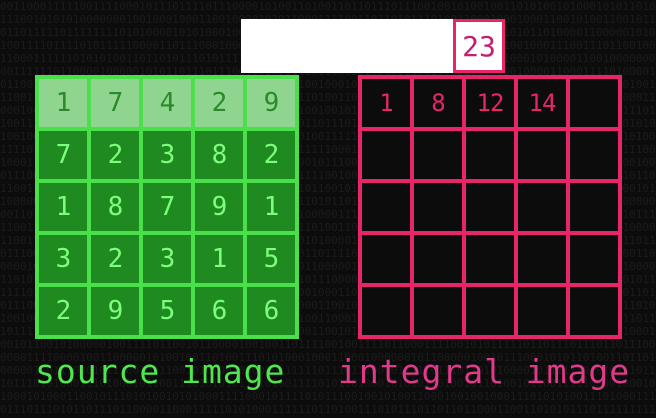 The width and height of the screenshot is (656, 418). What do you see at coordinates (167, 103) in the screenshot?
I see `source-cell: 4` at bounding box center [167, 103].